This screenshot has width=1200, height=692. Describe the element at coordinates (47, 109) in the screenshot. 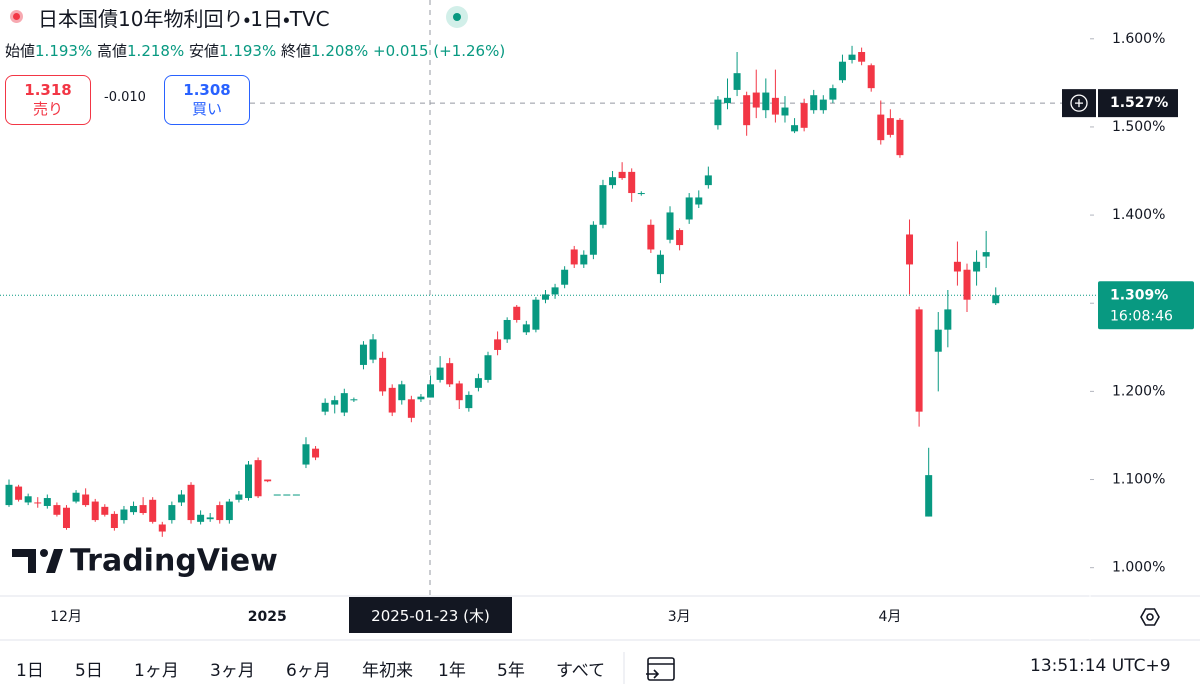

I see `sell-label: 売り` at that location.